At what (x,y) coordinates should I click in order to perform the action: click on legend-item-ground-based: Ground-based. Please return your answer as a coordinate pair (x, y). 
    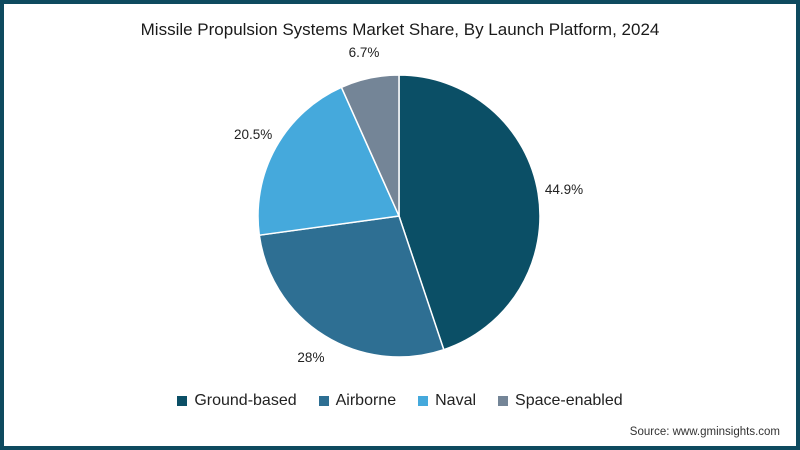
    Looking at the image, I should click on (237, 401).